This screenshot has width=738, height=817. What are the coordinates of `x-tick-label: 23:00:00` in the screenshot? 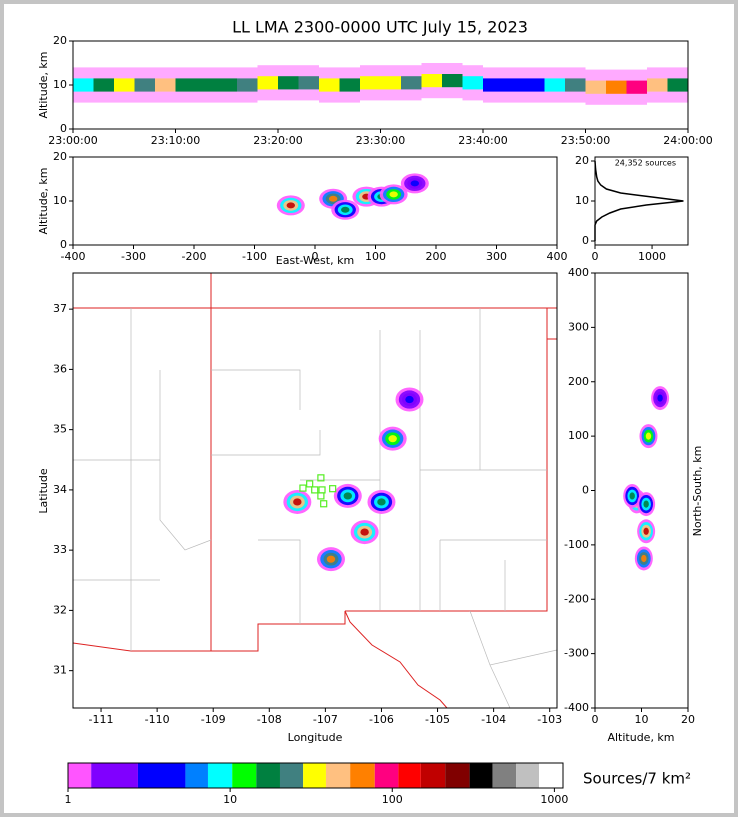 It's located at (72, 140).